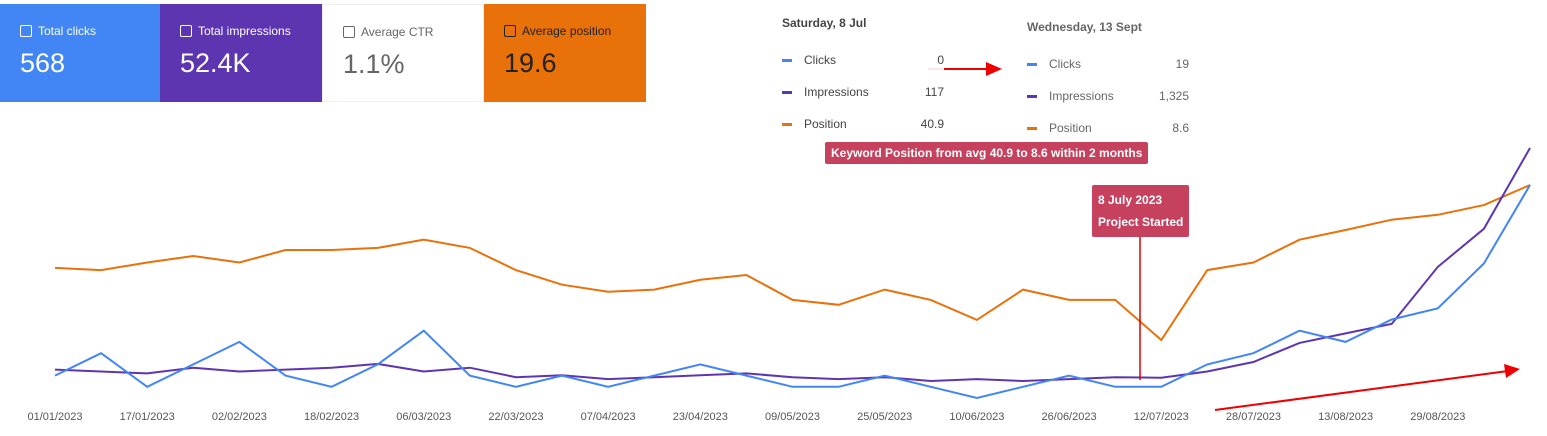  I want to click on card-value: 19.6, so click(530, 63).